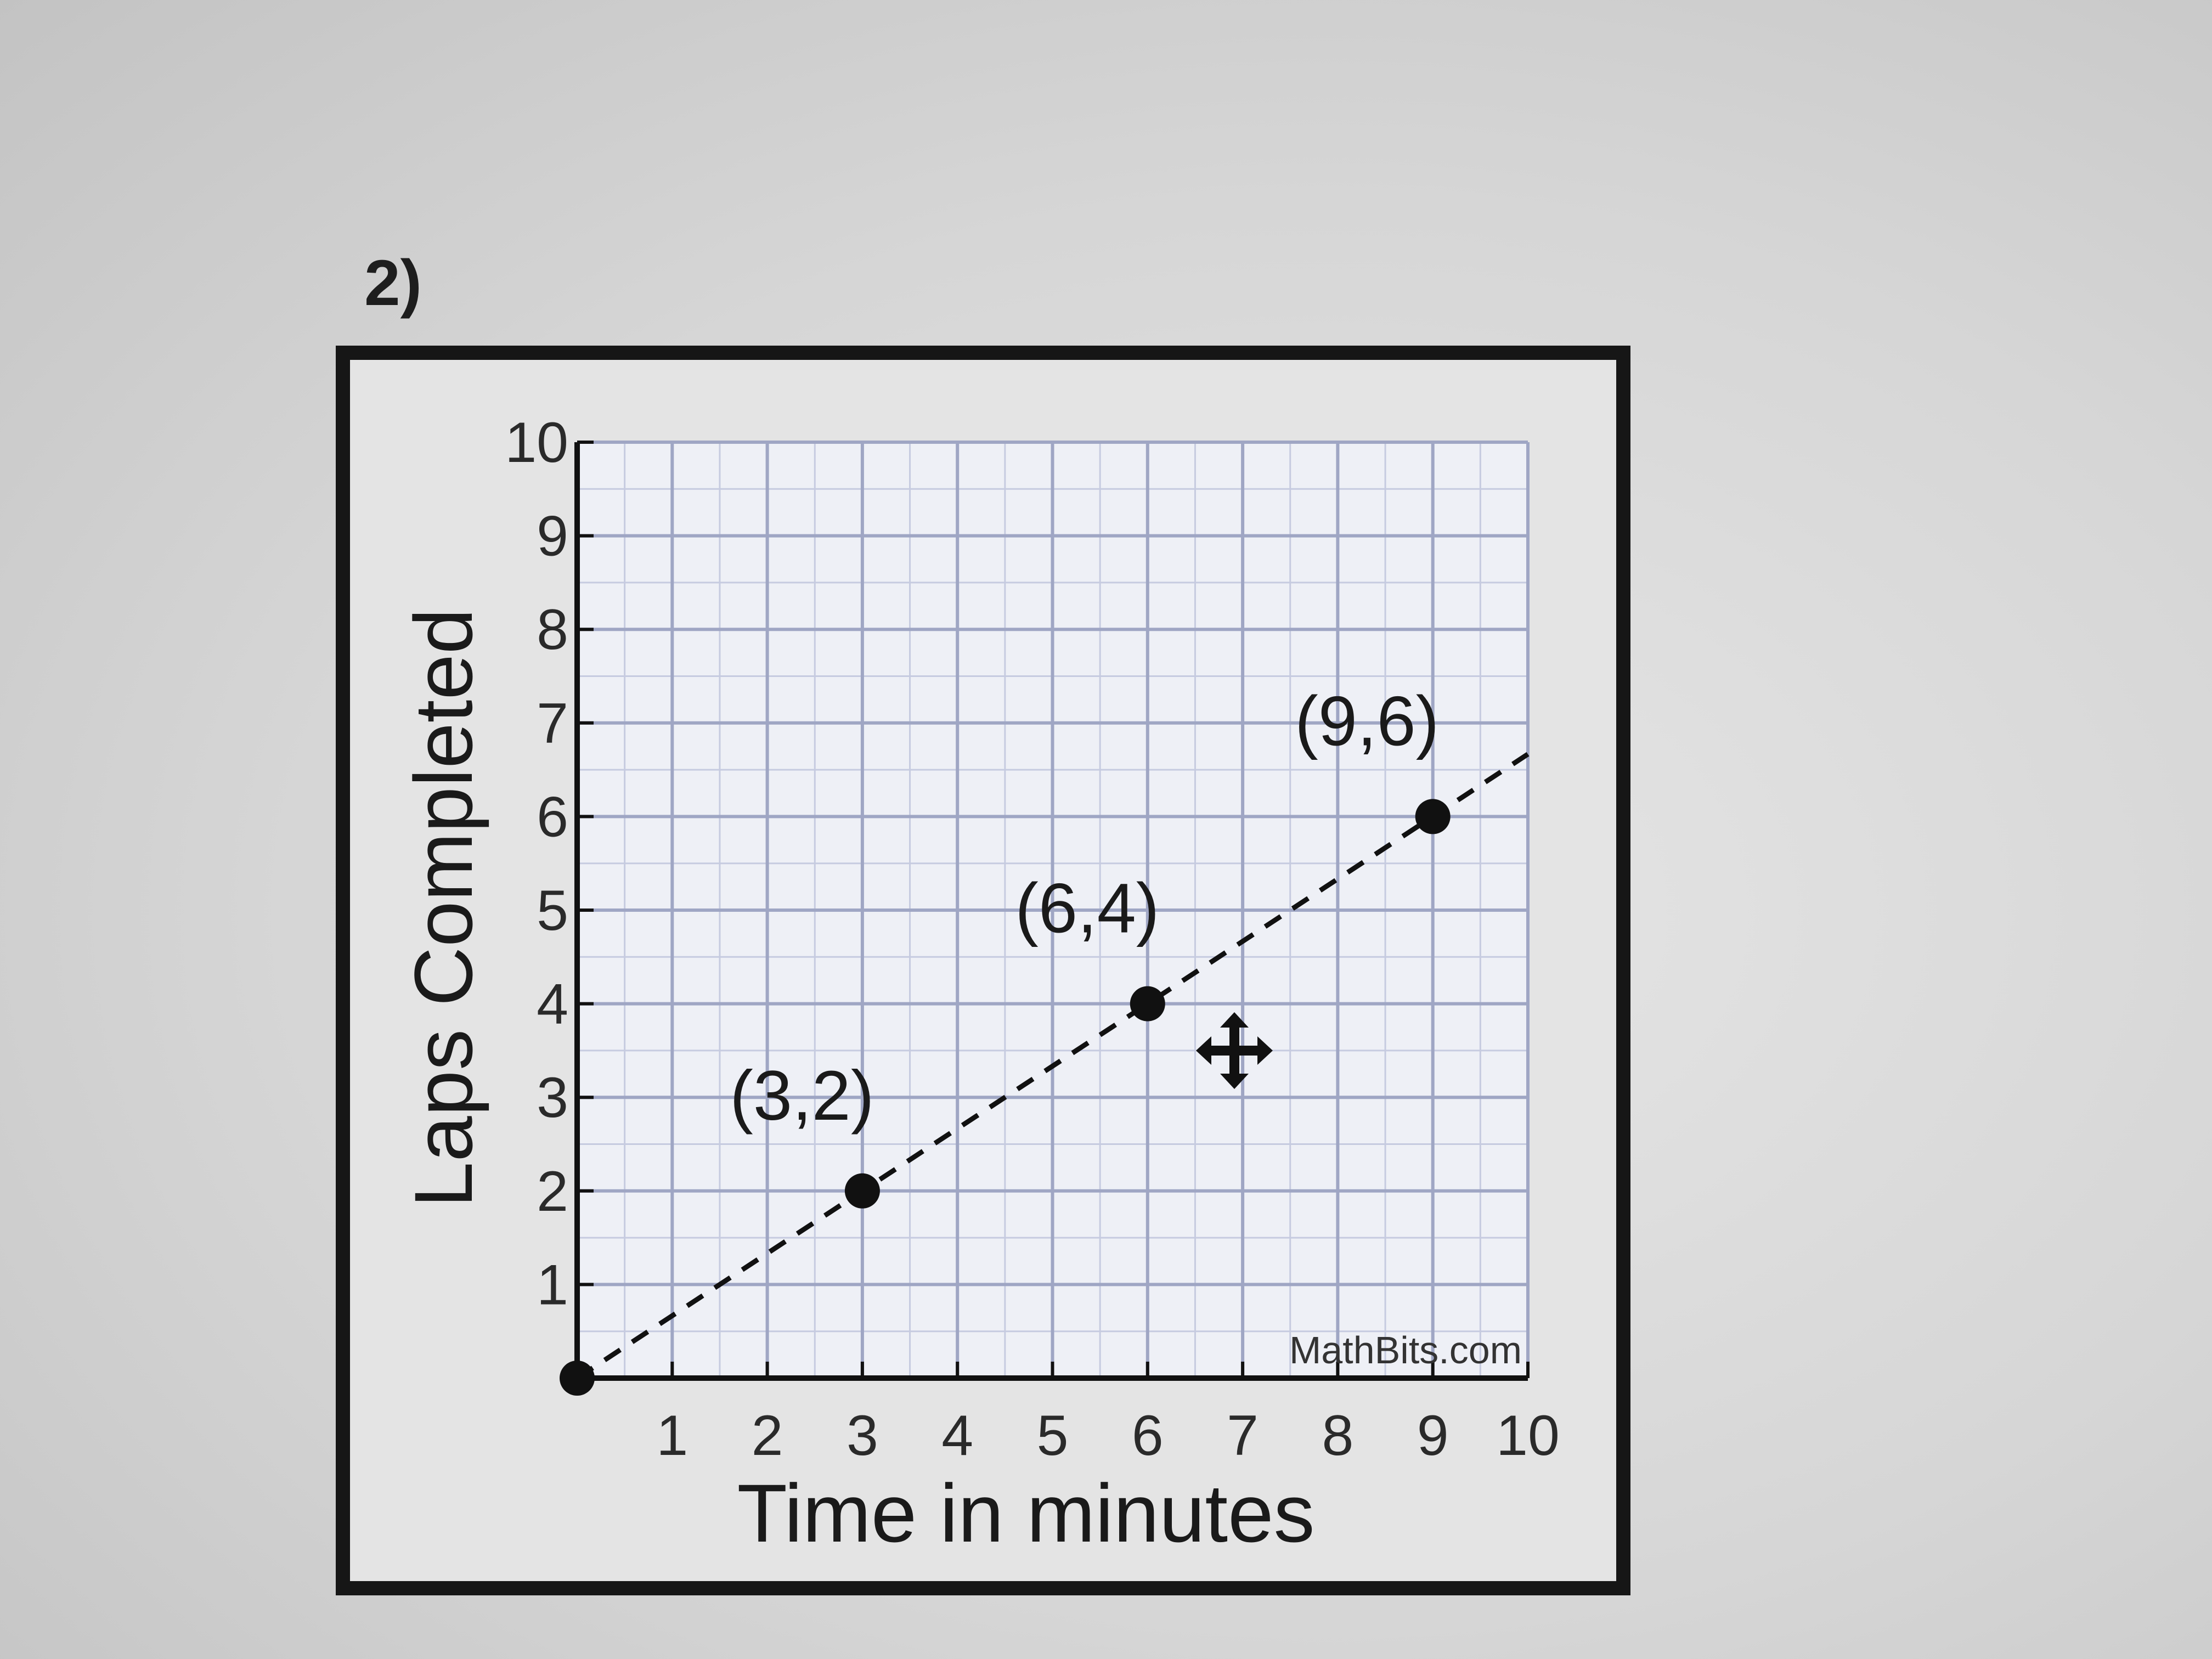 This screenshot has width=2212, height=1659. I want to click on data-label: (9,6), so click(1367, 721).